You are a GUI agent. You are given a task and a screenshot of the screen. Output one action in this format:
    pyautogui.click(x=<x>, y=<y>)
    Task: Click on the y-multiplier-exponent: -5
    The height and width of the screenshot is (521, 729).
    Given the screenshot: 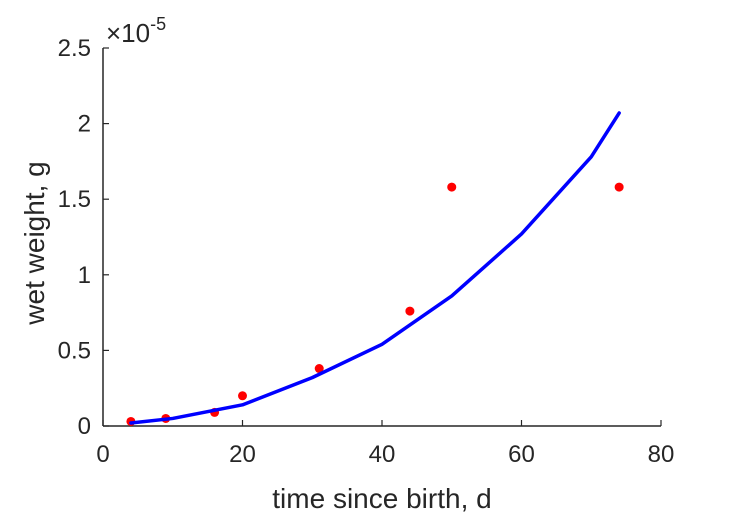 What is the action you would take?
    pyautogui.click(x=158, y=24)
    